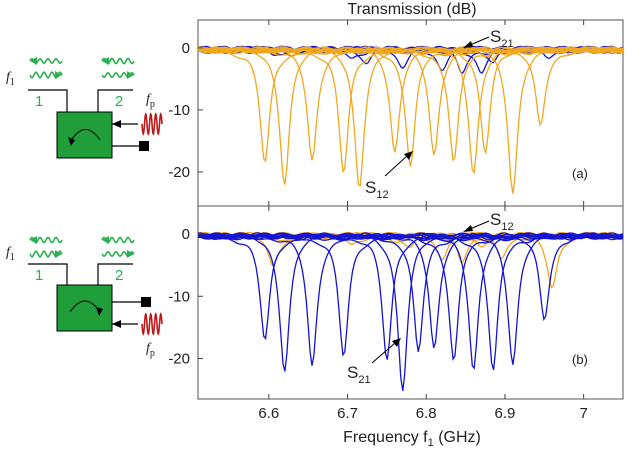 The image size is (641, 451). What do you see at coordinates (426, 413) in the screenshot?
I see `xtick-label: 6.8` at bounding box center [426, 413].